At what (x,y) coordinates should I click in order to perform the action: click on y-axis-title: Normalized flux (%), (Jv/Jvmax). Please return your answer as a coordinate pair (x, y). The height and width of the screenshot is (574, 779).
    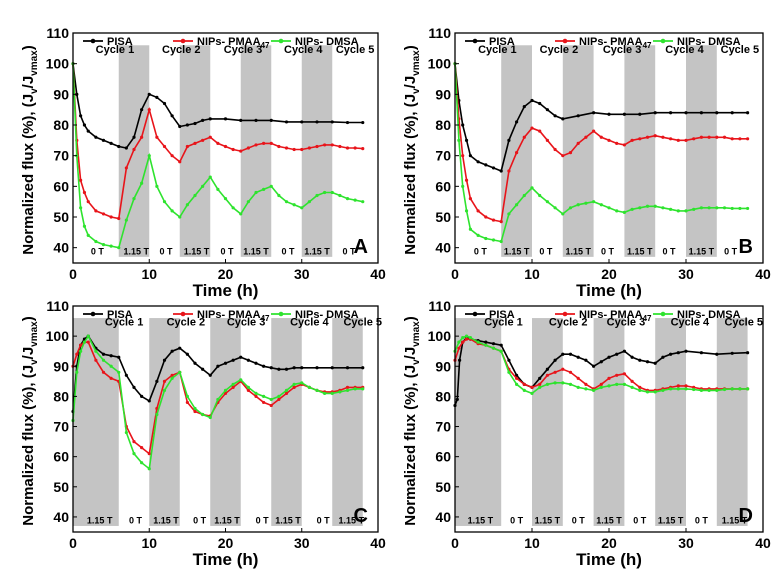
    Looking at the image, I should click on (412, 150).